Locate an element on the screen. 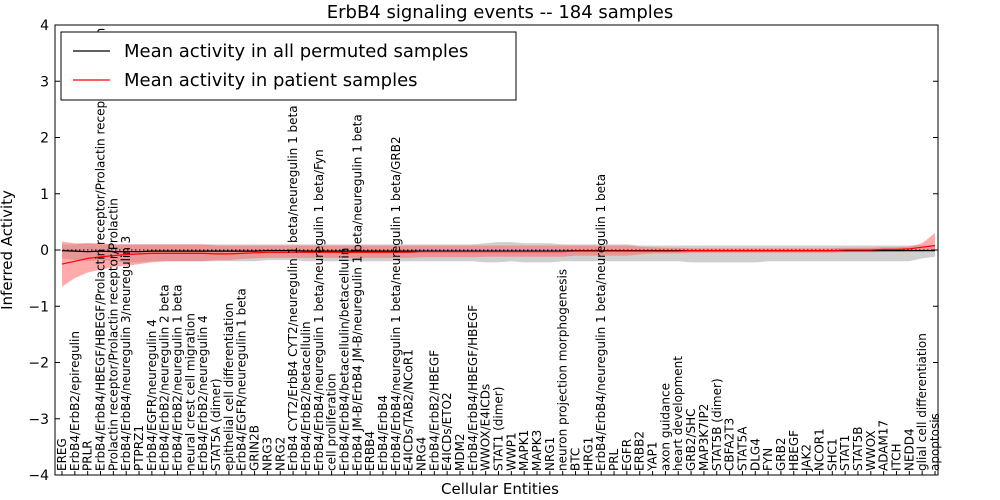  x-category-label: axon guidance is located at coordinates (665, 427).